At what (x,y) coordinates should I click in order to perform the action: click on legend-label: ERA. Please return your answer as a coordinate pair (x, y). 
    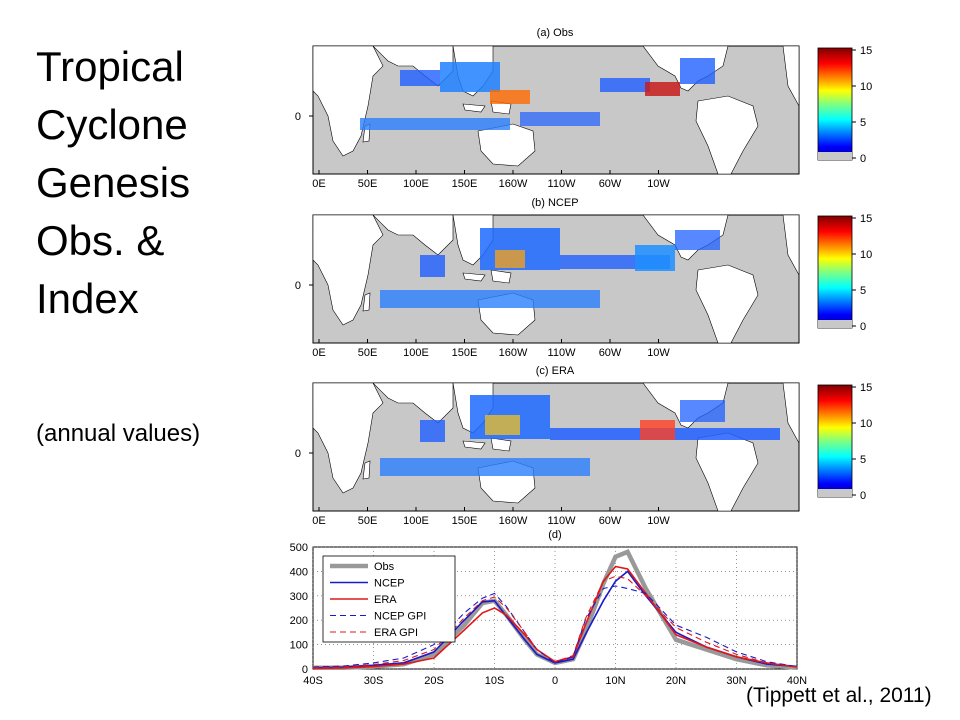
    Looking at the image, I should click on (385, 600).